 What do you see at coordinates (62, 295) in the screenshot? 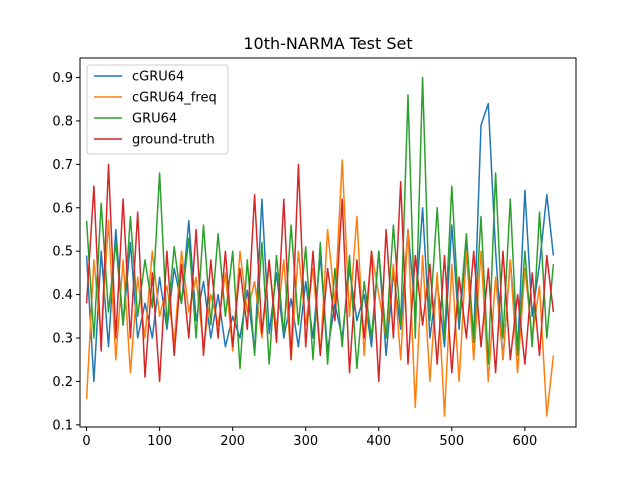
I see `y-tick-label: 0.4` at bounding box center [62, 295].